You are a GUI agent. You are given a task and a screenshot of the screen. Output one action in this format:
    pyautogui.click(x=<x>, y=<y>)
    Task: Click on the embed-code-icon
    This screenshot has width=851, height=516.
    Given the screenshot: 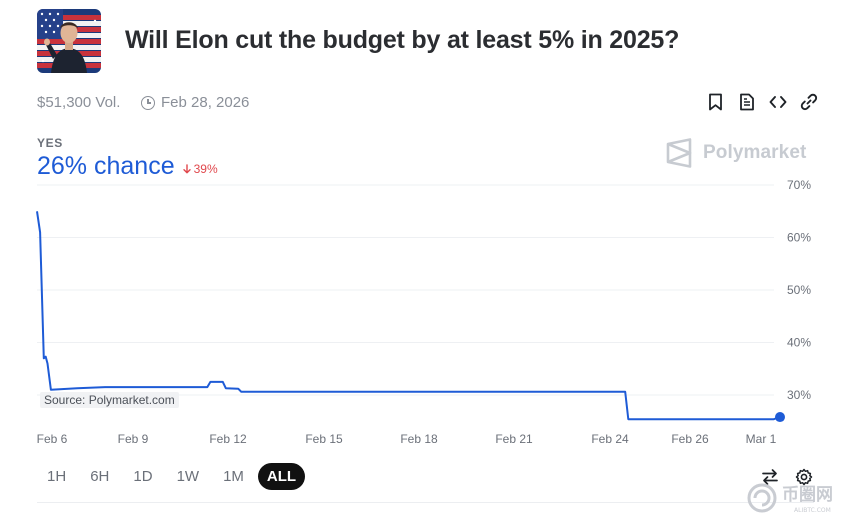 What is the action you would take?
    pyautogui.click(x=777, y=101)
    